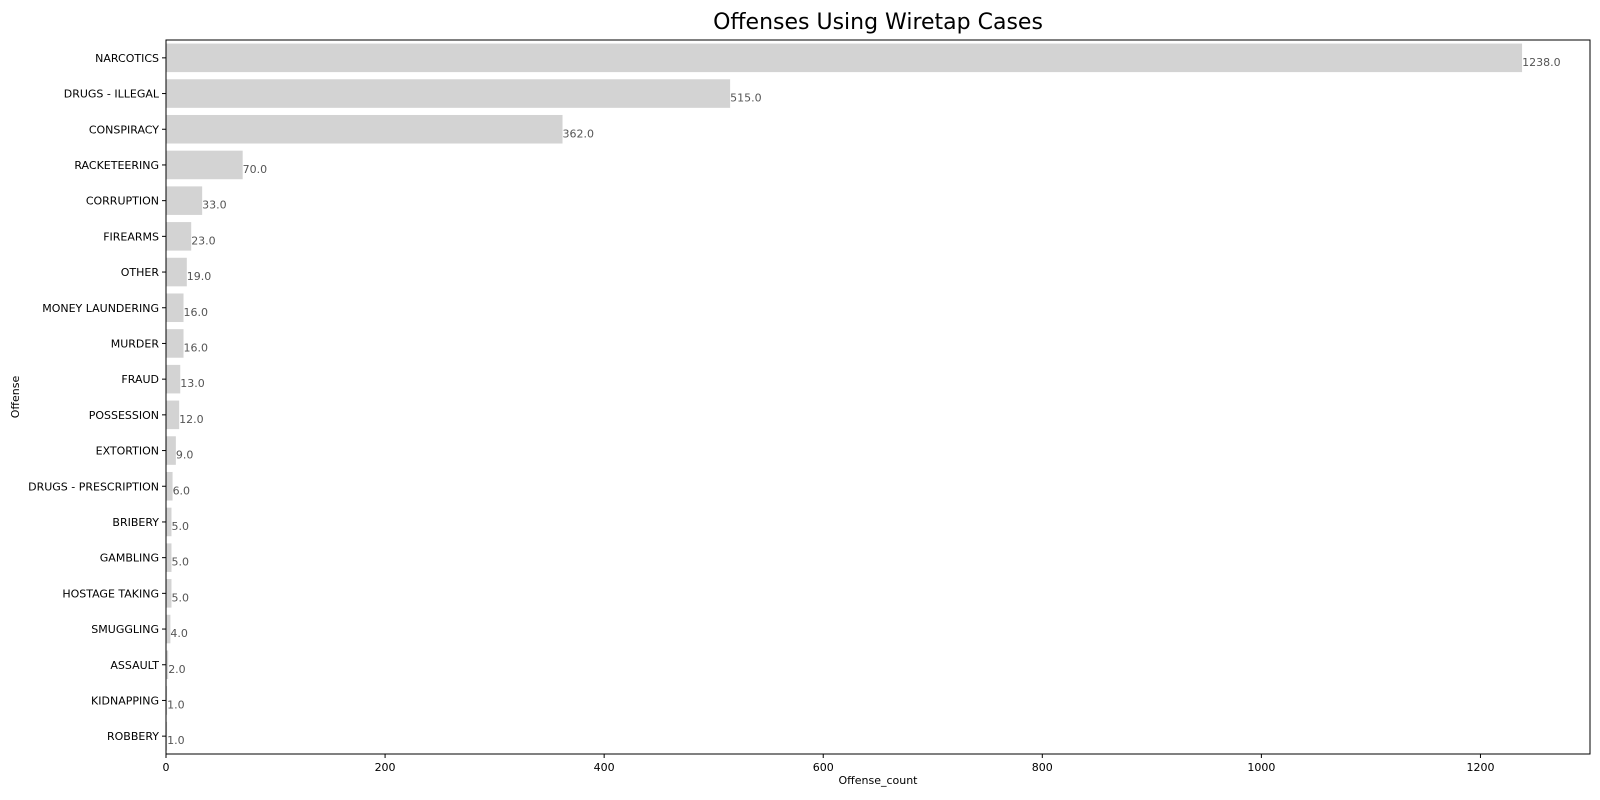 The image size is (1600, 800). What do you see at coordinates (124, 415) in the screenshot?
I see `y-tick-label: POSSESSION` at bounding box center [124, 415].